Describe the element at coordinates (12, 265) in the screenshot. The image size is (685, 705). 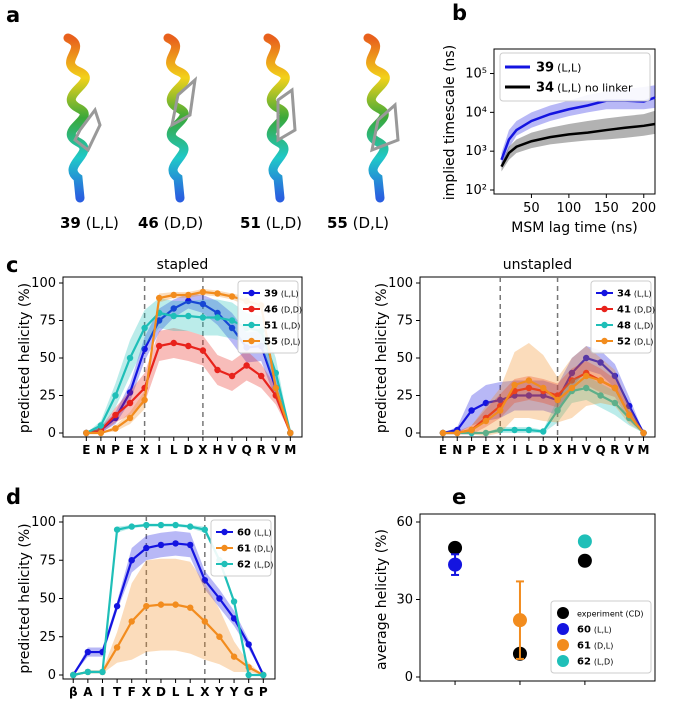
I see `panel-label: c` at that location.